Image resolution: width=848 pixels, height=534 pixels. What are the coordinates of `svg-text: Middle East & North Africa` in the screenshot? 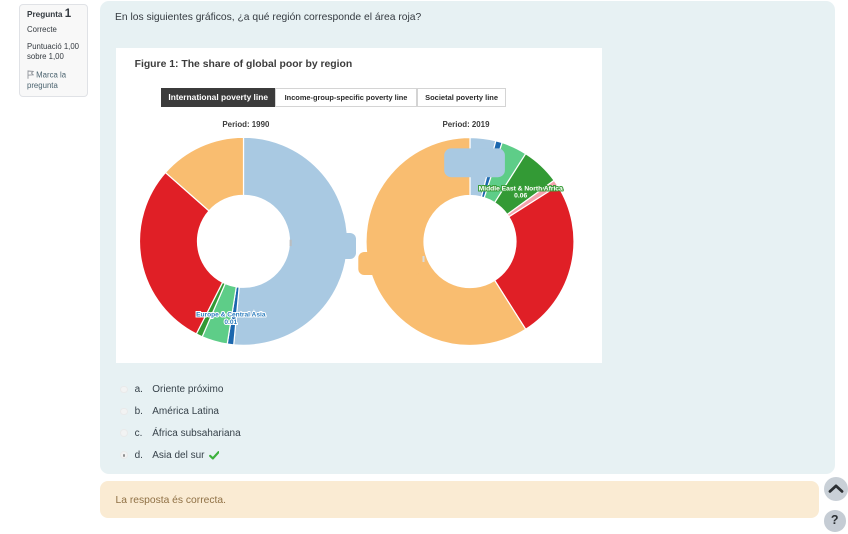 It's located at (521, 189).